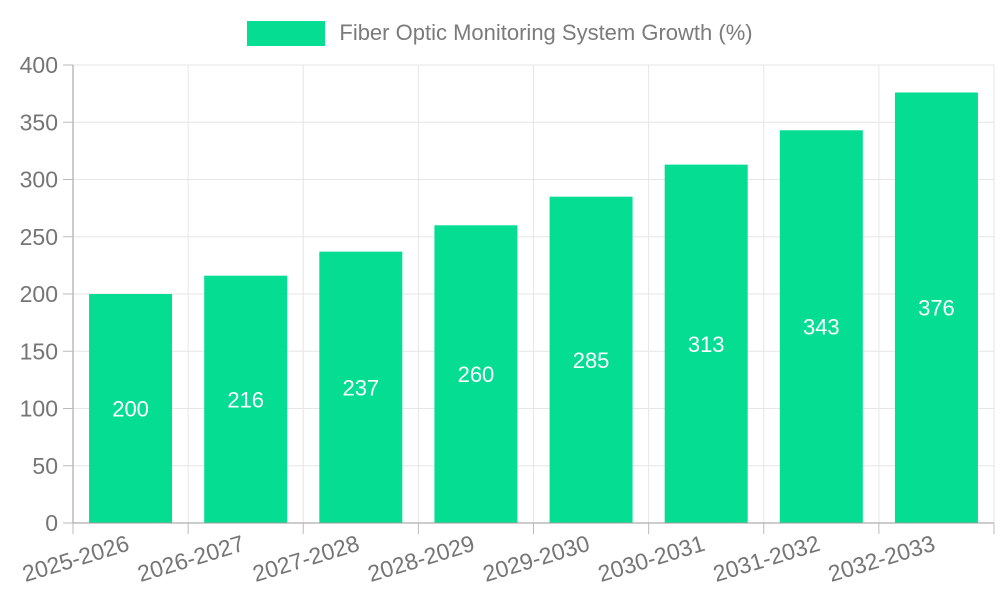 The image size is (1000, 600). I want to click on y-tick-label: 150, so click(39, 351).